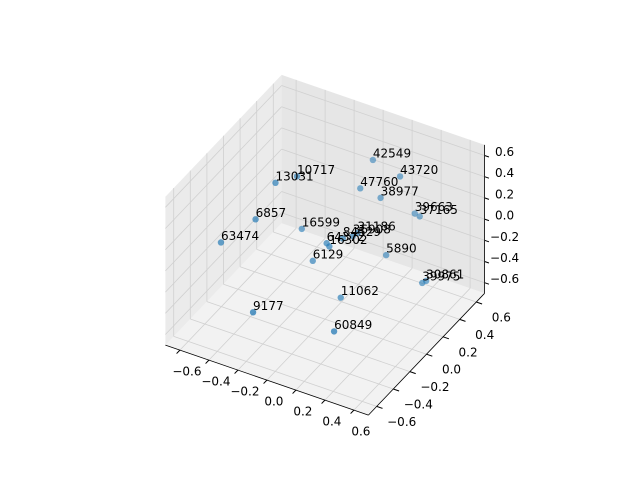 This screenshot has height=480, width=640. Describe the element at coordinates (392, 153) in the screenshot. I see `point-label: 42549` at that location.